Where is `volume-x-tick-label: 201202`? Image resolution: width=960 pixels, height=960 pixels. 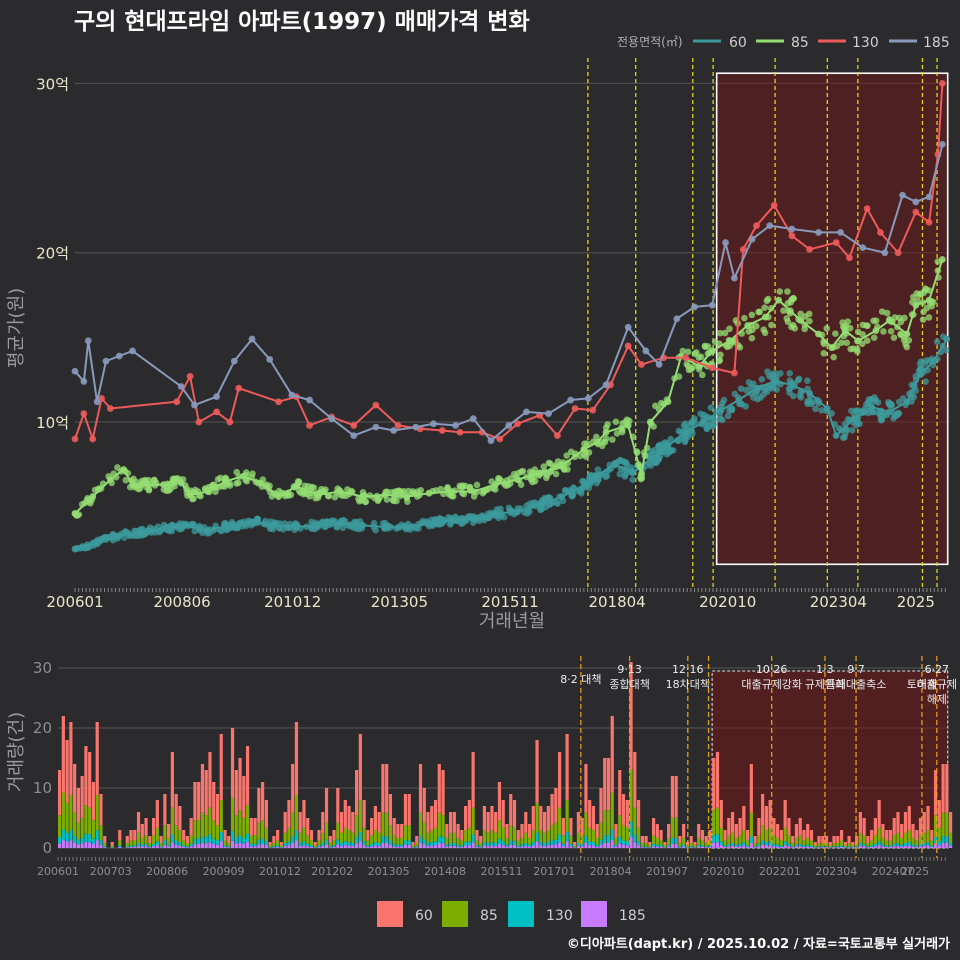 volume-x-tick-label: 201202 is located at coordinates (332, 871).